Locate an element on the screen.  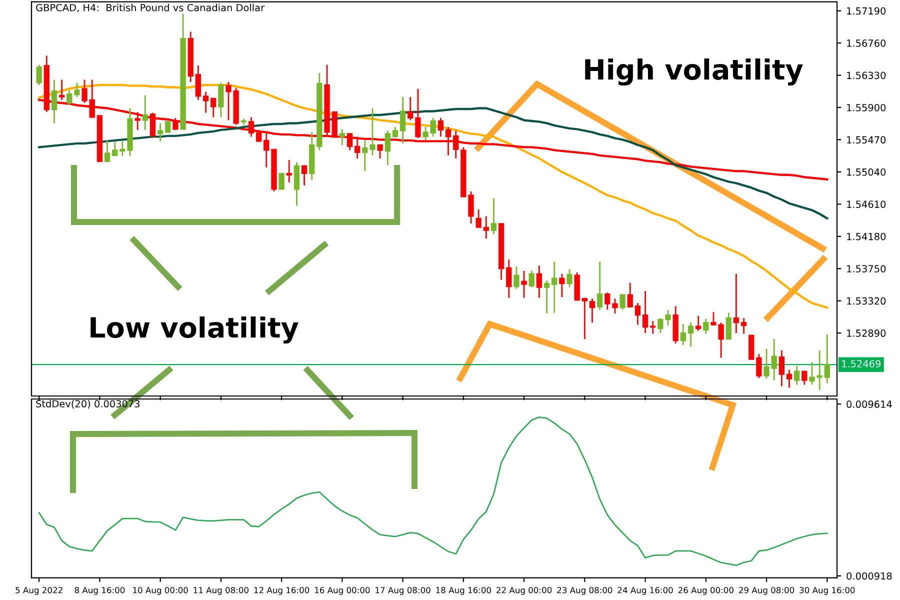
x-tick-label: 29 Aug 08:00 is located at coordinates (766, 590).